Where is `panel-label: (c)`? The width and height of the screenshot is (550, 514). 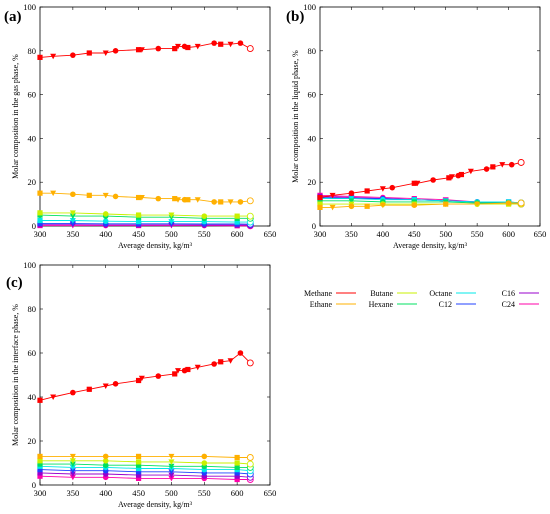
panel-label: (c) is located at coordinates (14, 283).